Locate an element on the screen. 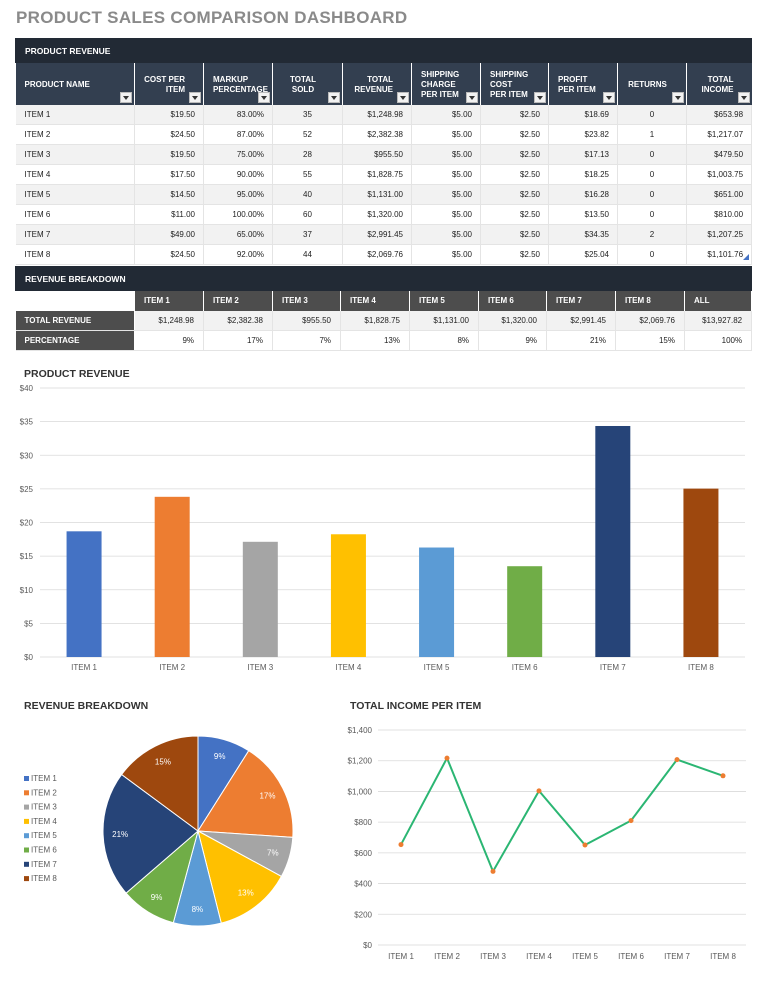 The image size is (768, 987). table-cell: ITEM 8 is located at coordinates (75, 254).